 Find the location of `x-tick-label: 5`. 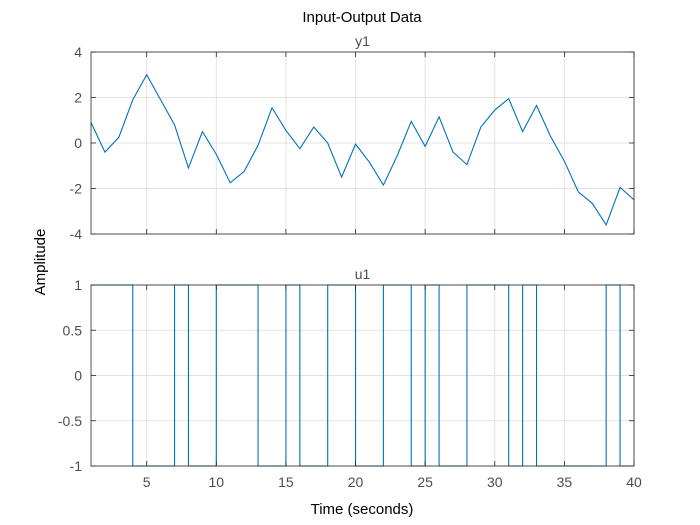

x-tick-label: 5 is located at coordinates (147, 482).